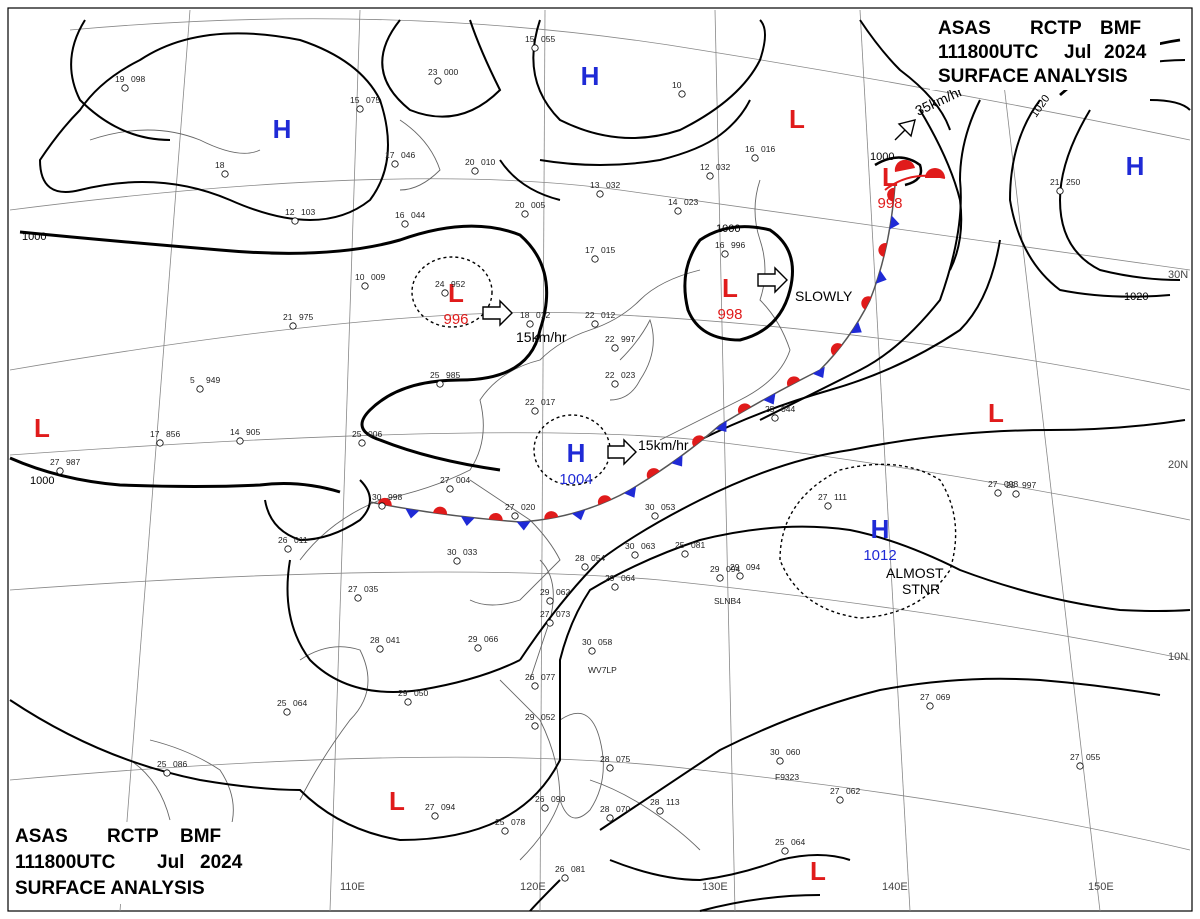 This screenshot has height=919, width=1200. I want to click on station-plot: 12 032, so click(715, 171).